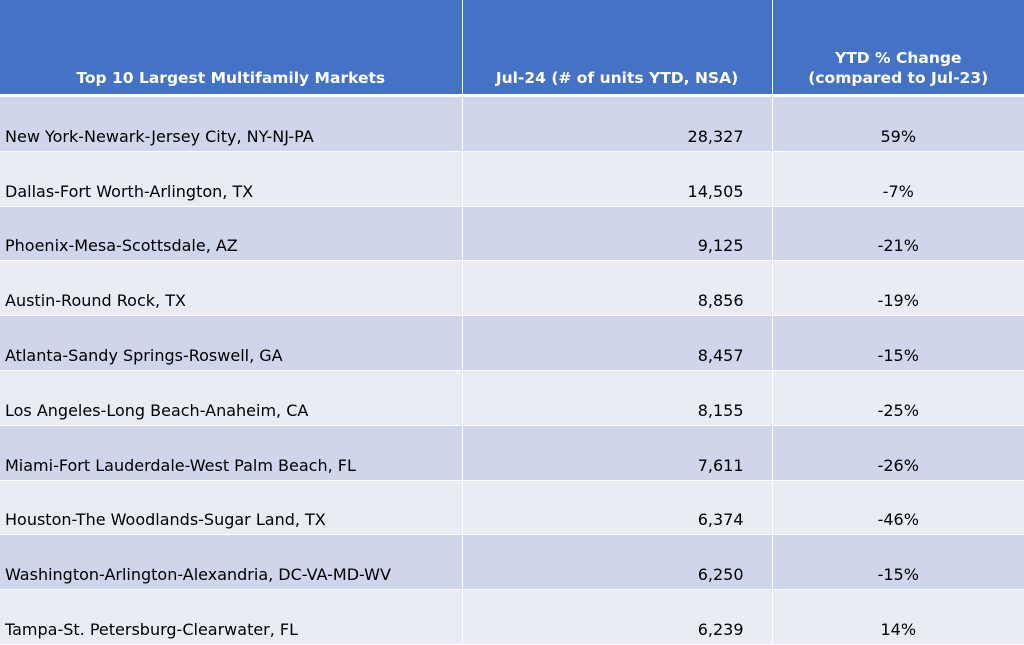 Image resolution: width=1024 pixels, height=645 pixels. I want to click on units-cell: 8,457, so click(617, 343).